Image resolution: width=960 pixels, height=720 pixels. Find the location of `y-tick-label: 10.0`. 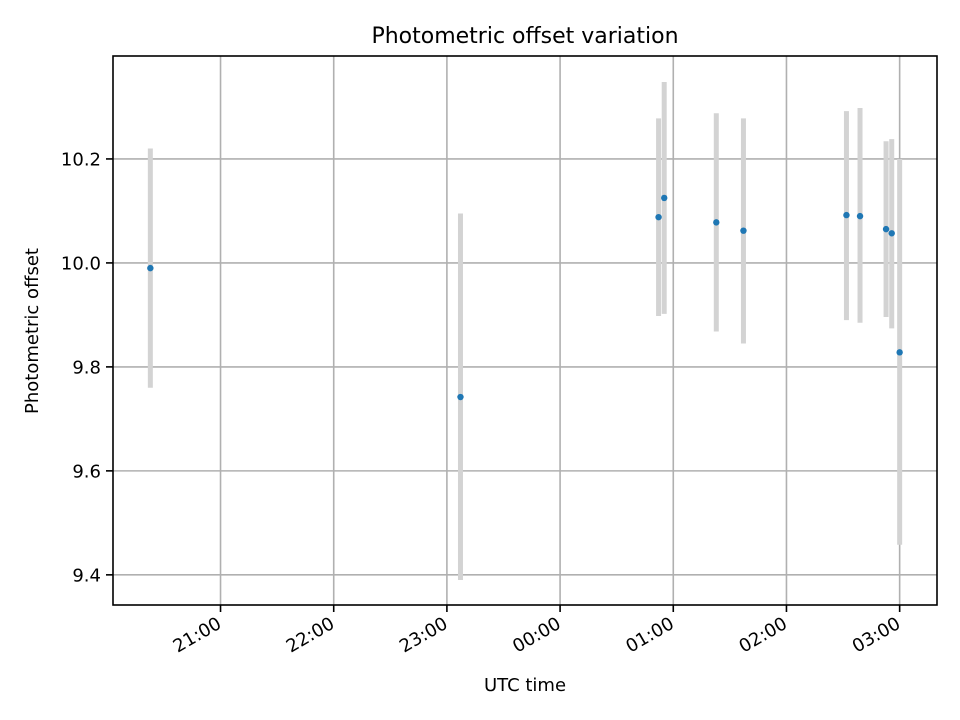

y-tick-label: 10.0 is located at coordinates (81, 263).